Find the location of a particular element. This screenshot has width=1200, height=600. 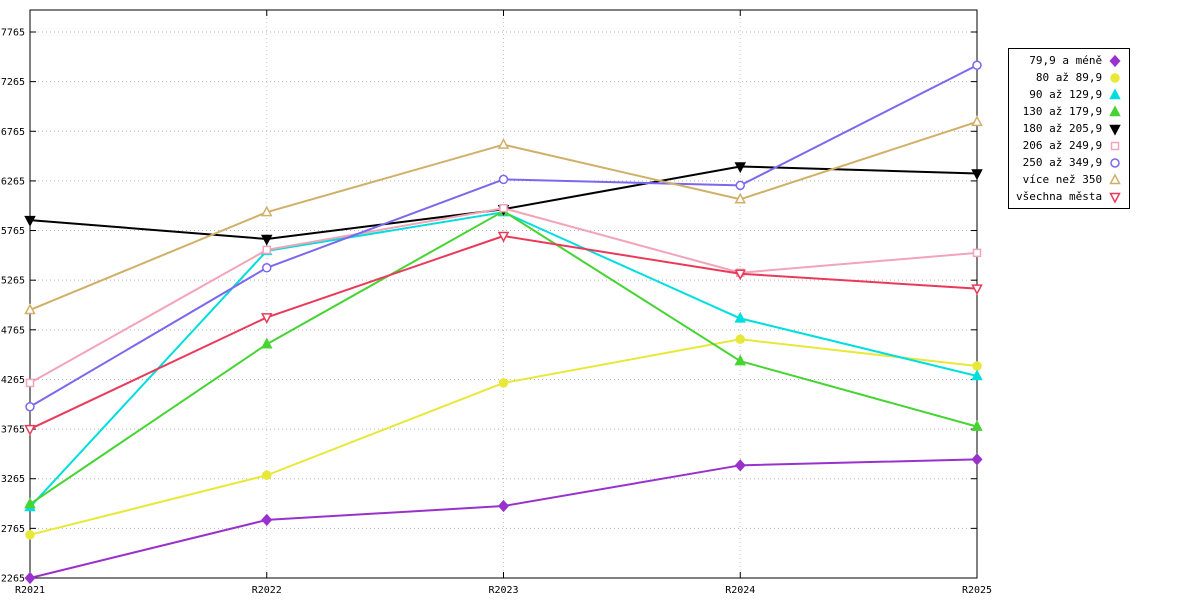

y-axis-tick-label: 7765 is located at coordinates (13, 33).